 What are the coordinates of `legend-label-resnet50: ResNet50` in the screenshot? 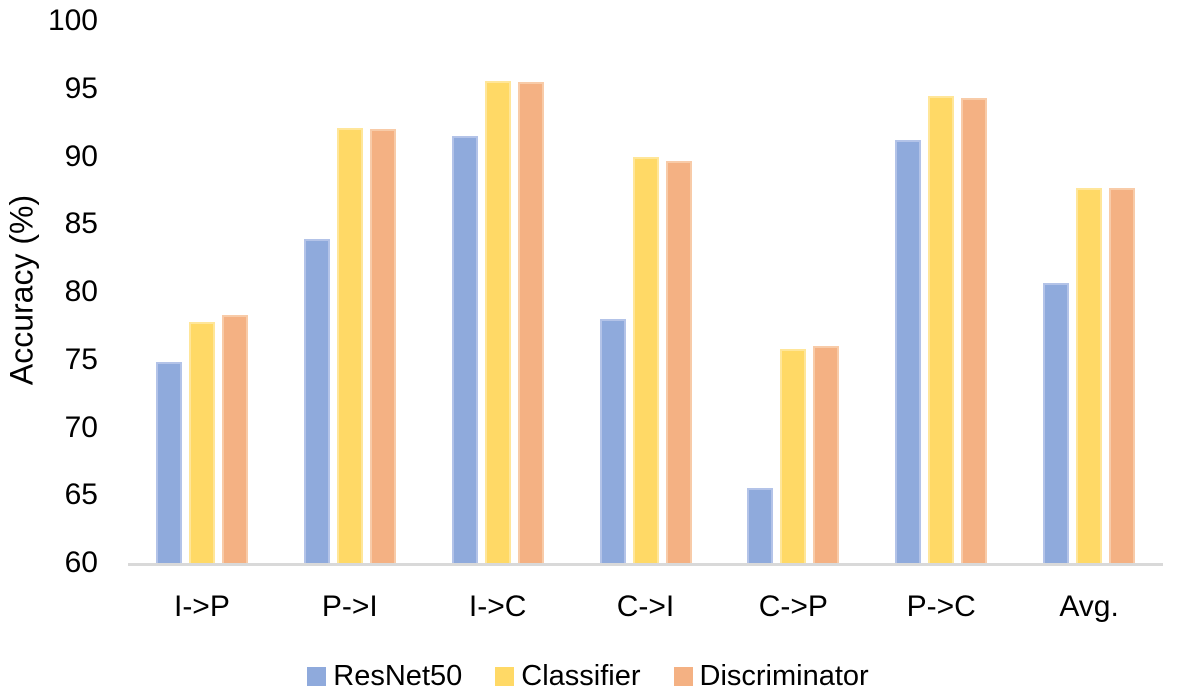 It's located at (398, 676).